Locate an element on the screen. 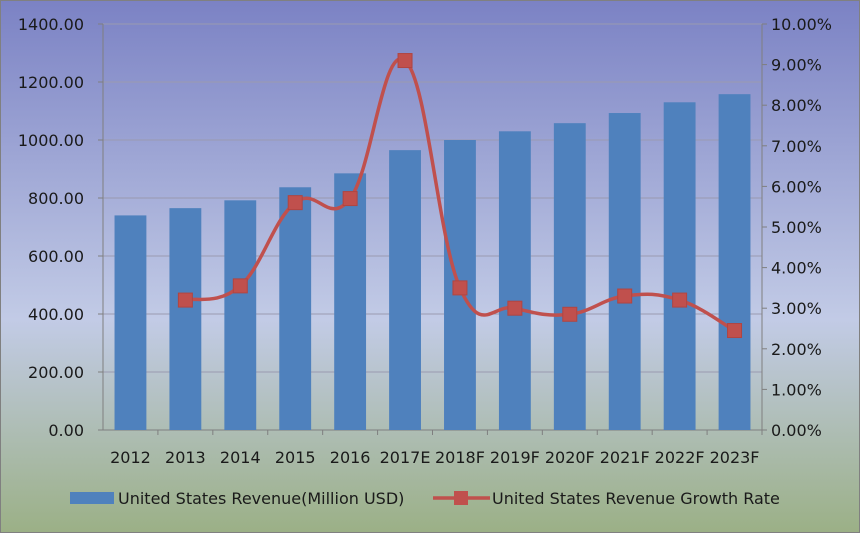  bar-2014 is located at coordinates (240, 315).